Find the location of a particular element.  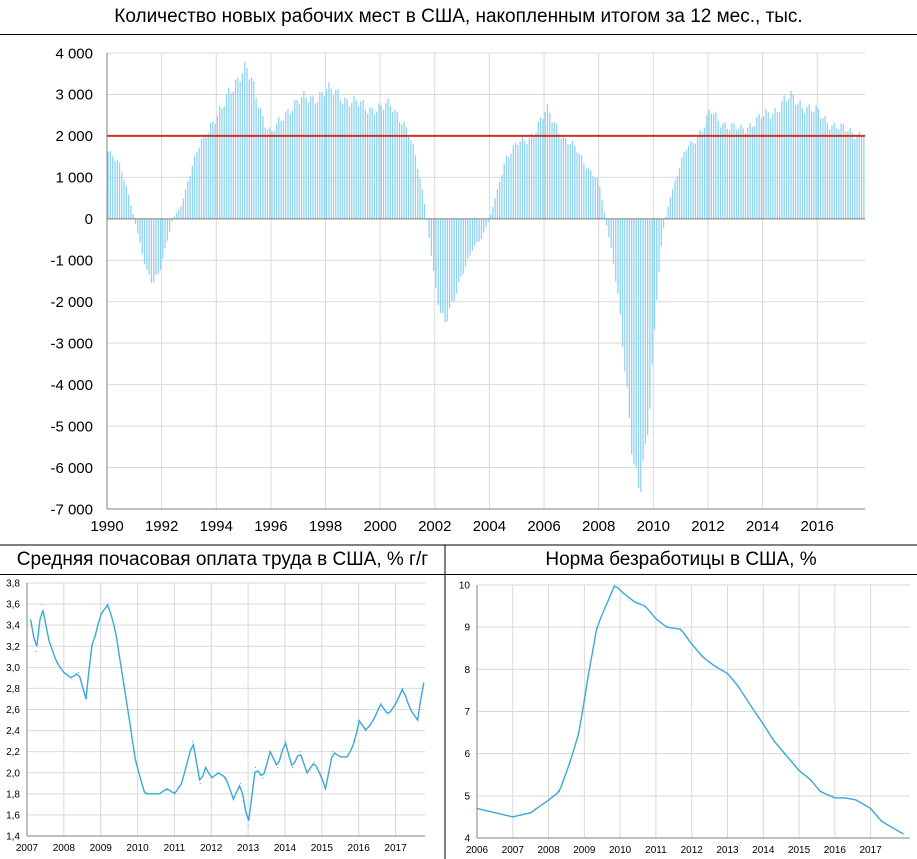

y-tick-label: 7 is located at coordinates (467, 712).